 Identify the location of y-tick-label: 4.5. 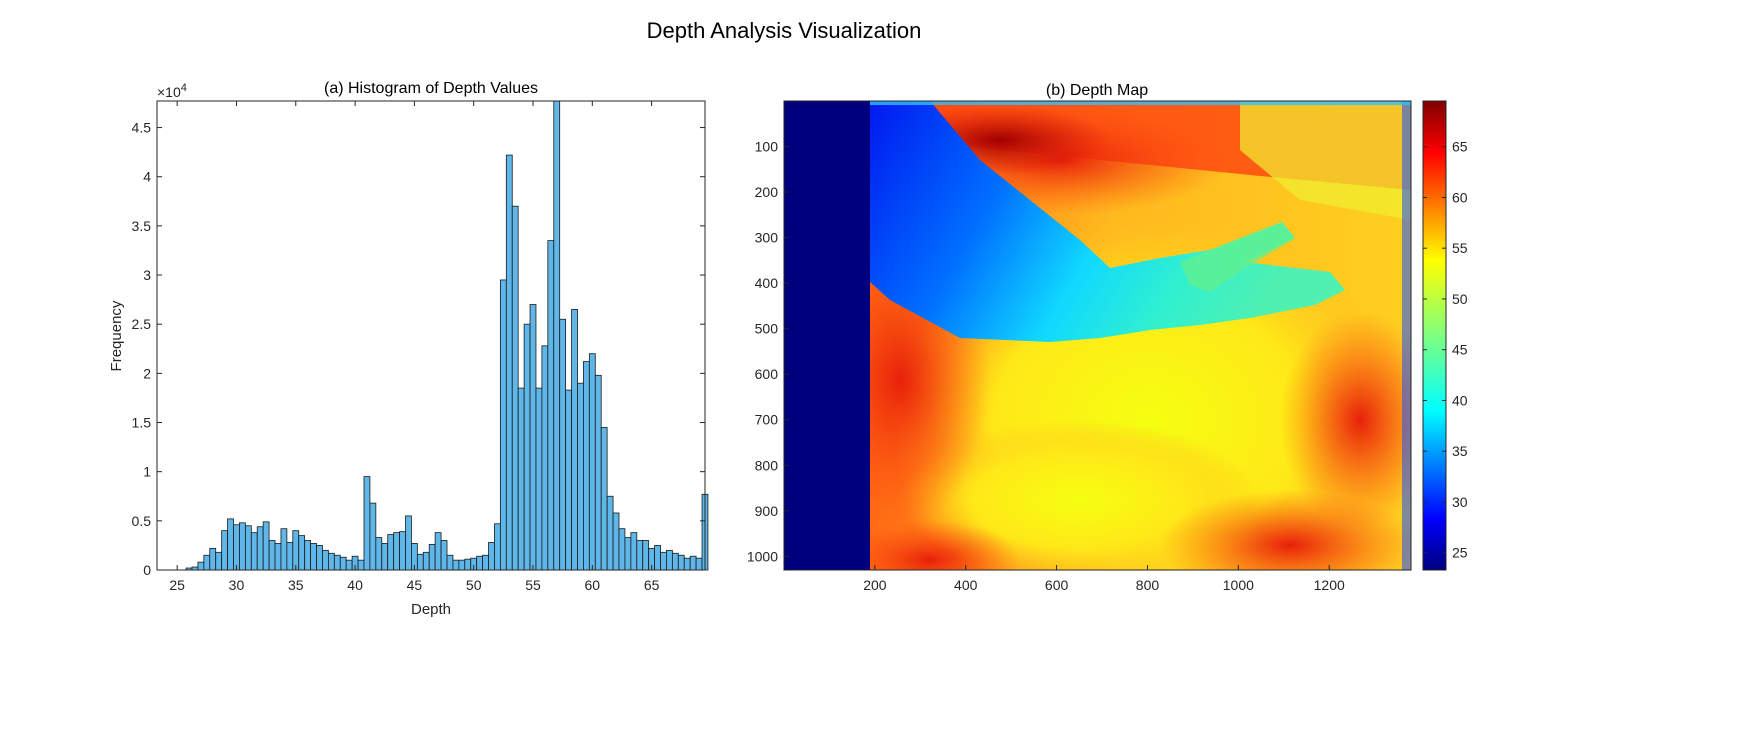
(142, 128).